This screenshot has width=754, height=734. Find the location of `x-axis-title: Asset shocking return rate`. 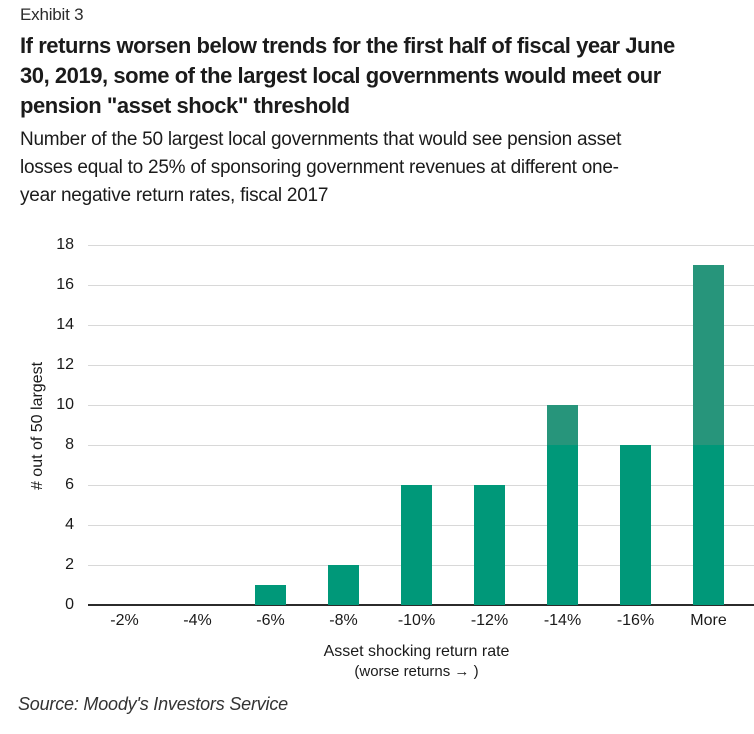

x-axis-title: Asset shocking return rate is located at coordinates (416, 651).